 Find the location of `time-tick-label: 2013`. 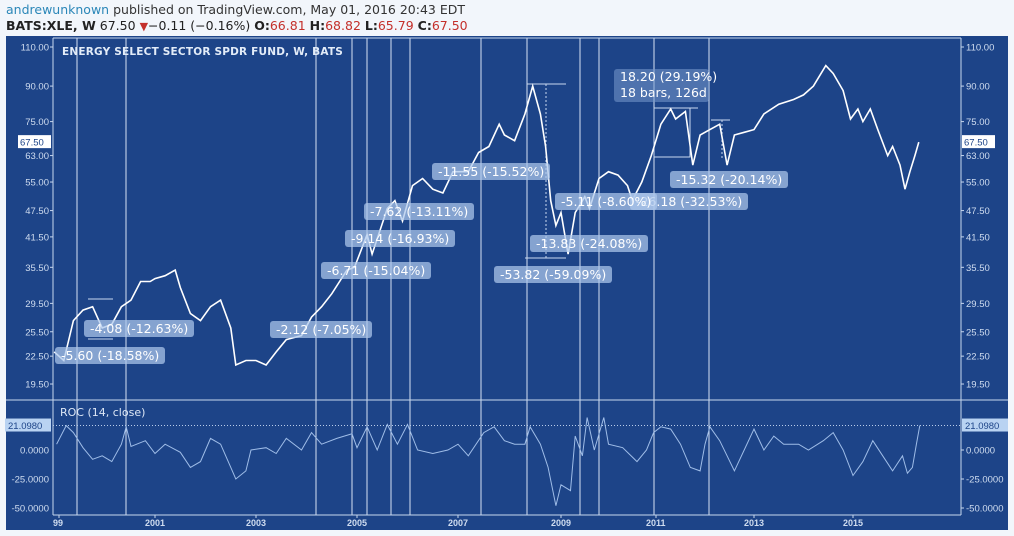

time-tick-label: 2013 is located at coordinates (754, 523).